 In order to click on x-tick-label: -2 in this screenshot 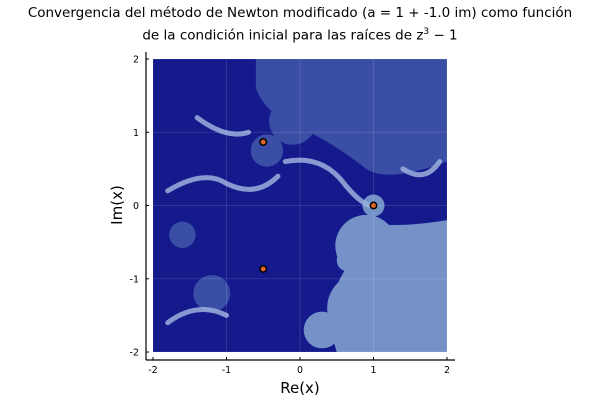, I will do `click(152, 370)`.